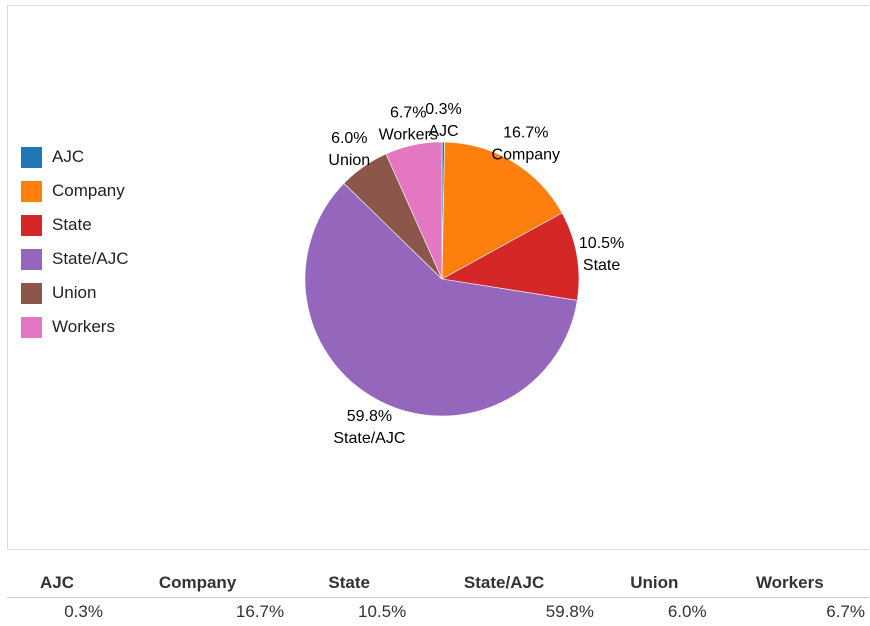 This screenshot has width=870, height=626. I want to click on slice-value-label: 16.7%, so click(525, 132).